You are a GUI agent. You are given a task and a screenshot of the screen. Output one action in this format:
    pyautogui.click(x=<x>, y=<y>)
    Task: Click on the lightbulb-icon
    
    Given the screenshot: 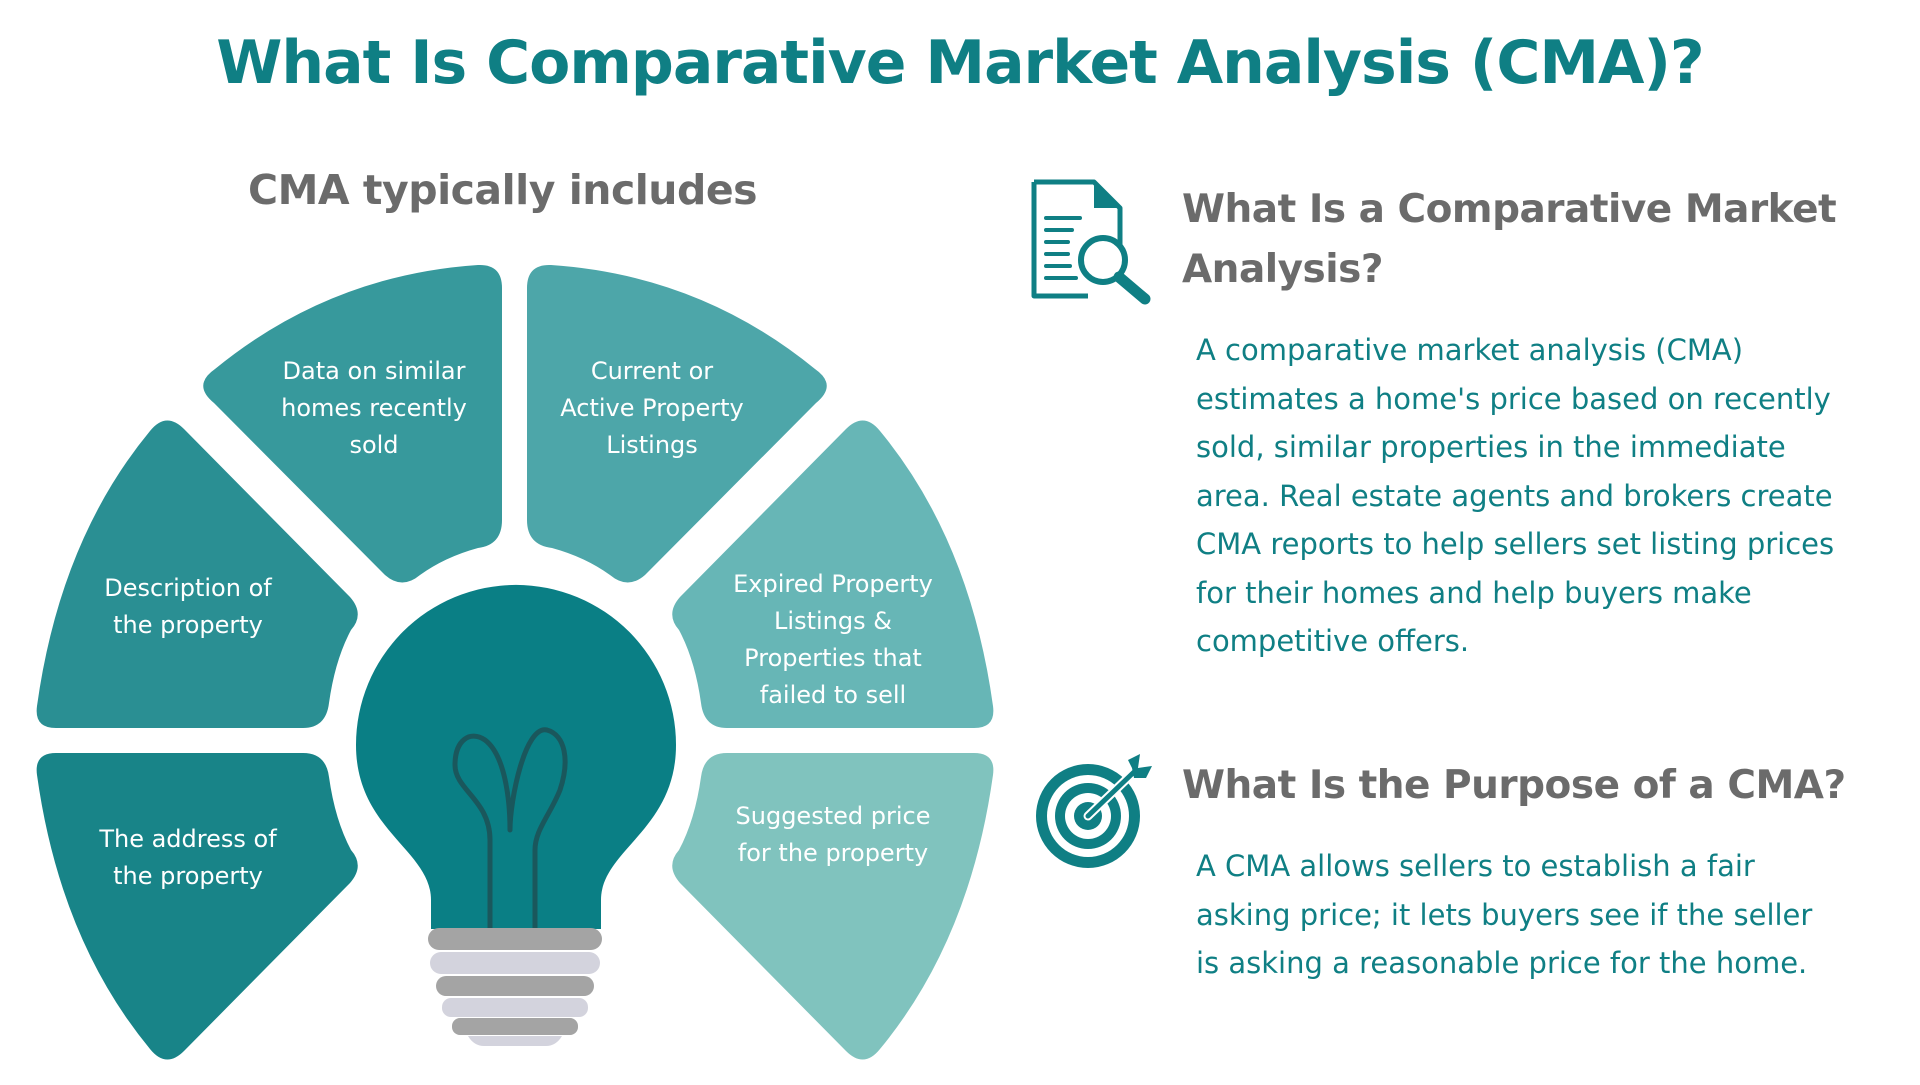 What is the action you would take?
    pyautogui.click(x=516, y=815)
    